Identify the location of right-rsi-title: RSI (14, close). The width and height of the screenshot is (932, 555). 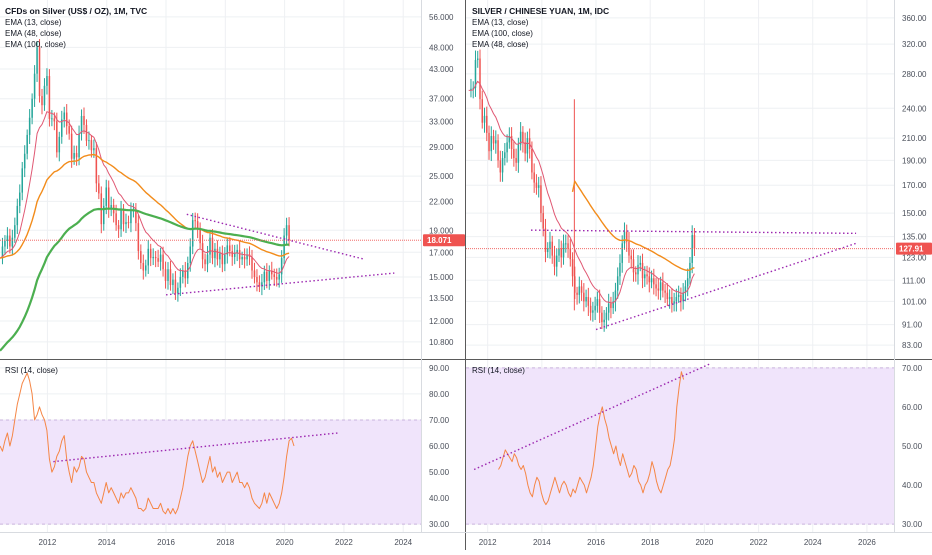
(498, 370).